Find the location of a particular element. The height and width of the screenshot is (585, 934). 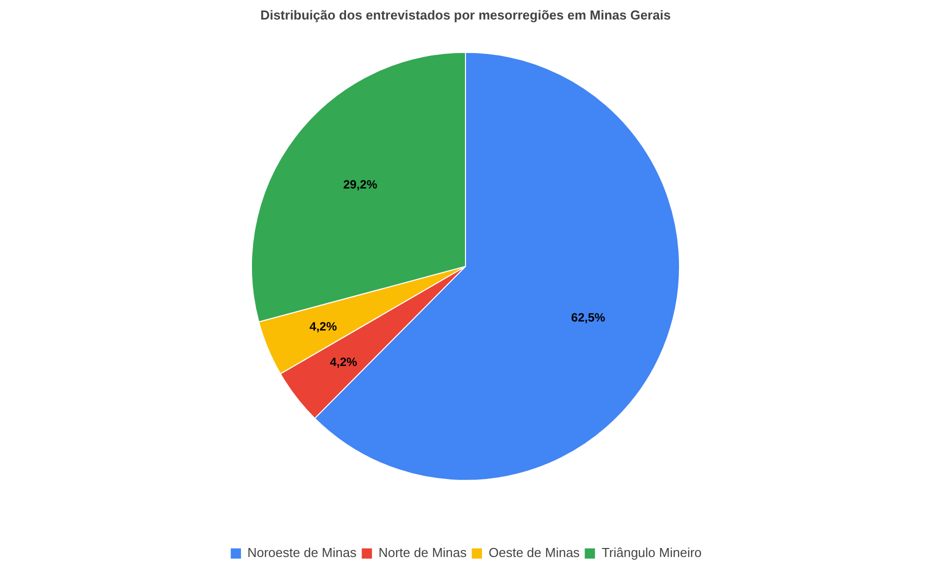

legend-label: Noroeste de Minas is located at coordinates (301, 552).